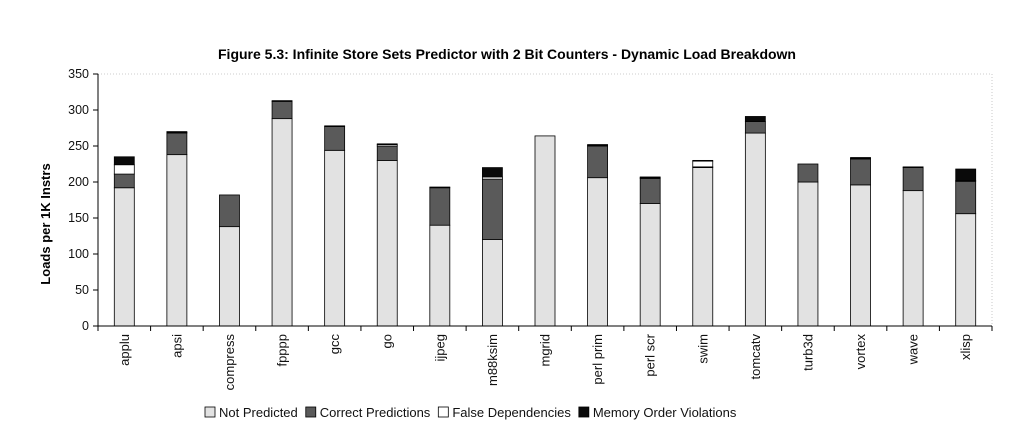  I want to click on x-tick-label: ijpeg, so click(439, 347).